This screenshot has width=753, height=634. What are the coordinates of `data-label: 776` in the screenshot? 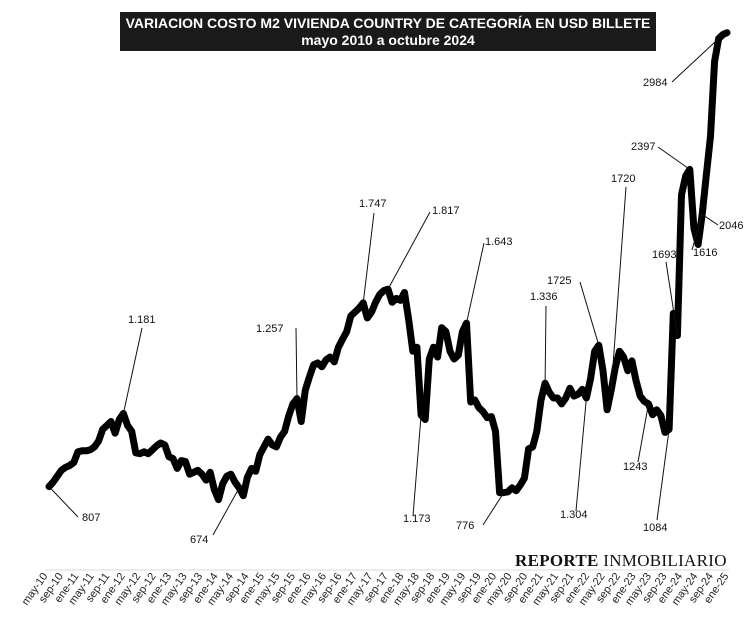 It's located at (465, 526).